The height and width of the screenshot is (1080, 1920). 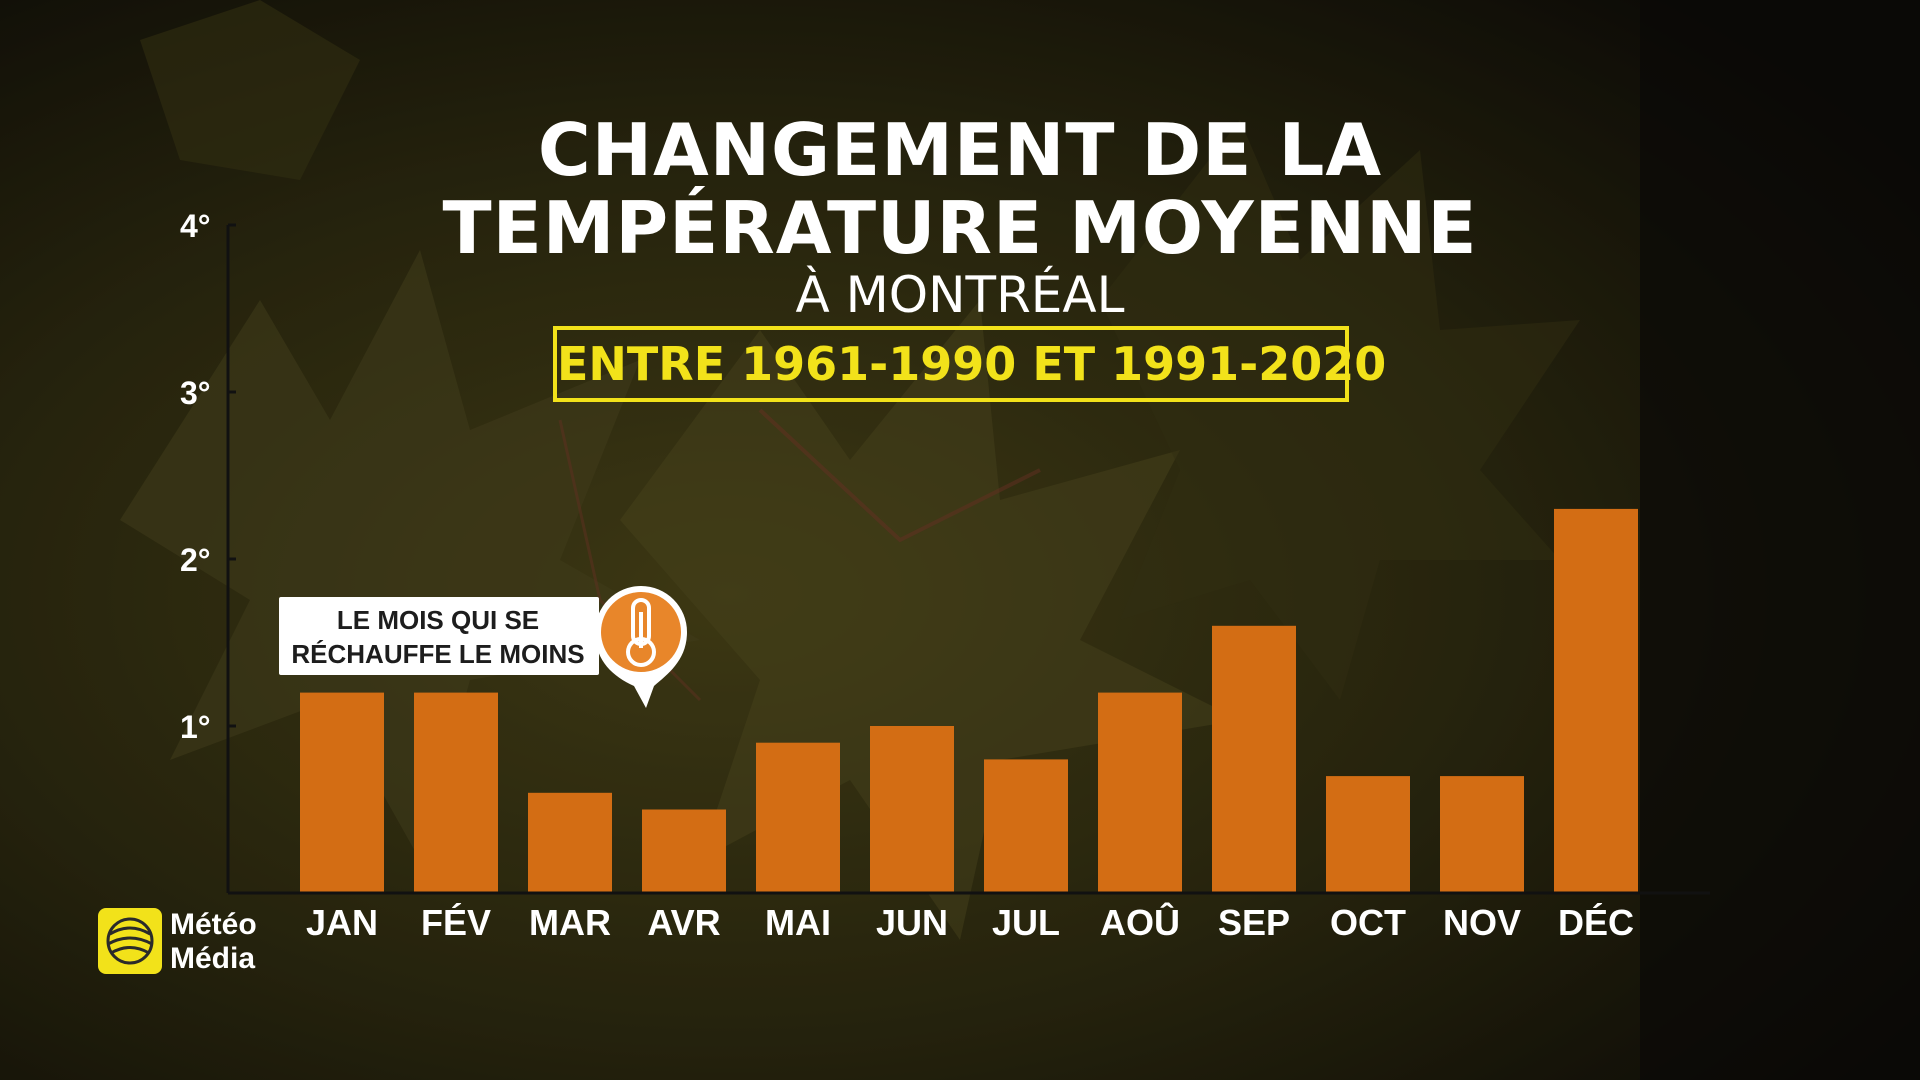 I want to click on x-tick-label-sep: SEP, so click(x=1254, y=922).